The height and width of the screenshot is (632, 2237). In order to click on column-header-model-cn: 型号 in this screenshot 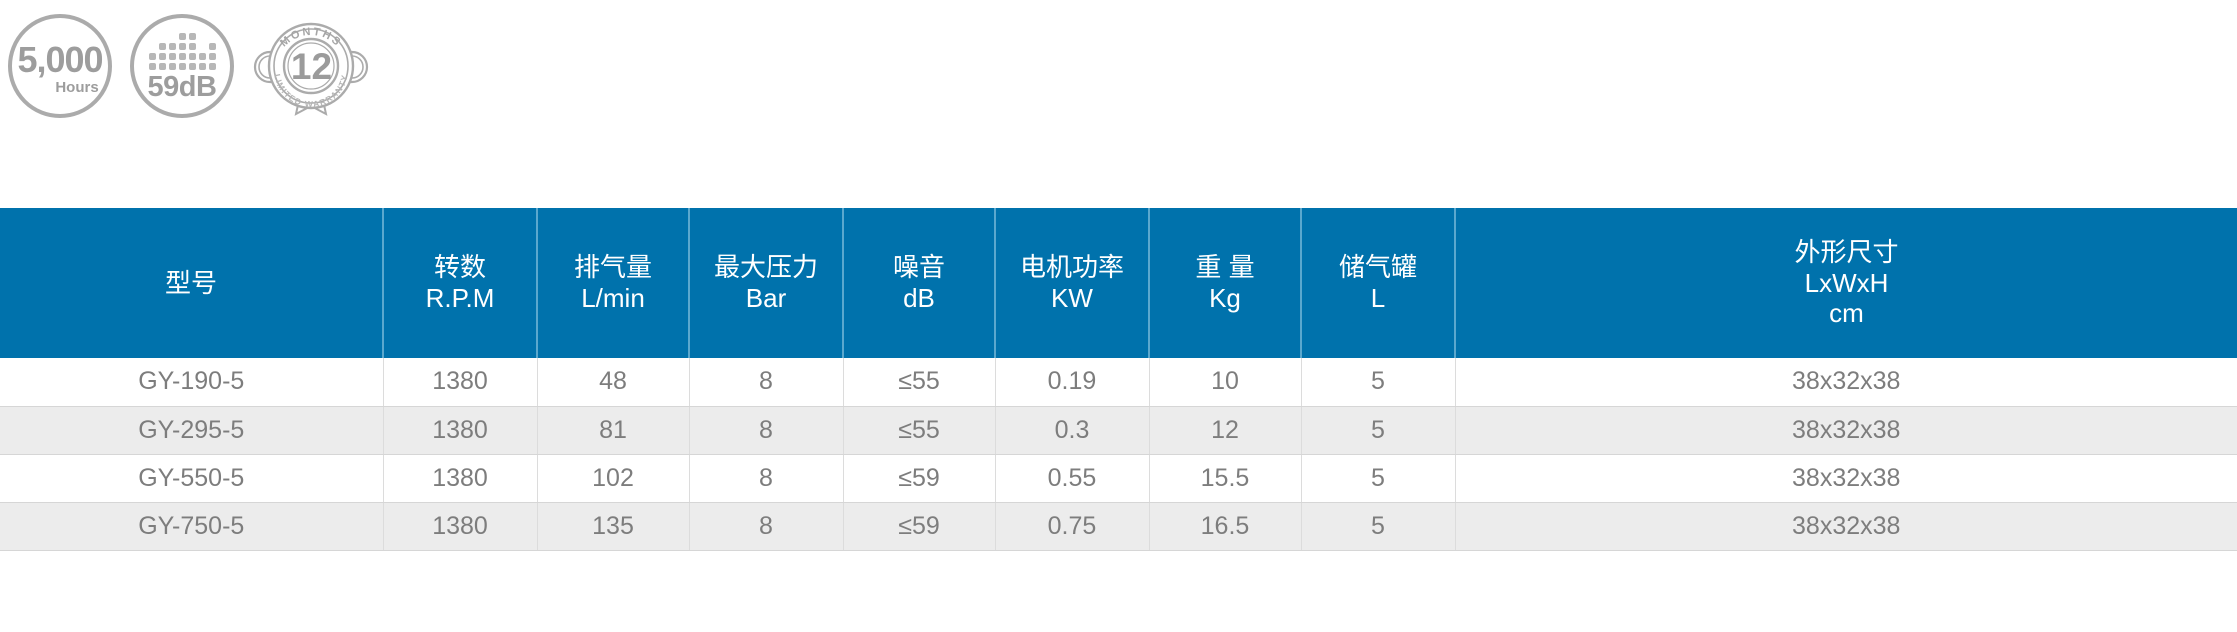, I will do `click(190, 282)`.